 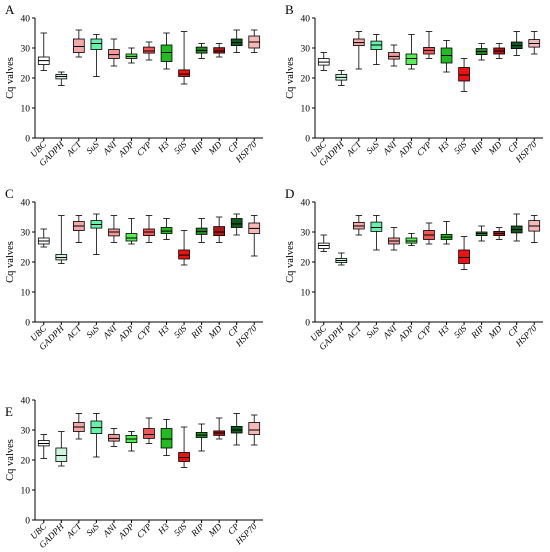 I want to click on y-tick-label: 30, so click(x=26, y=233).